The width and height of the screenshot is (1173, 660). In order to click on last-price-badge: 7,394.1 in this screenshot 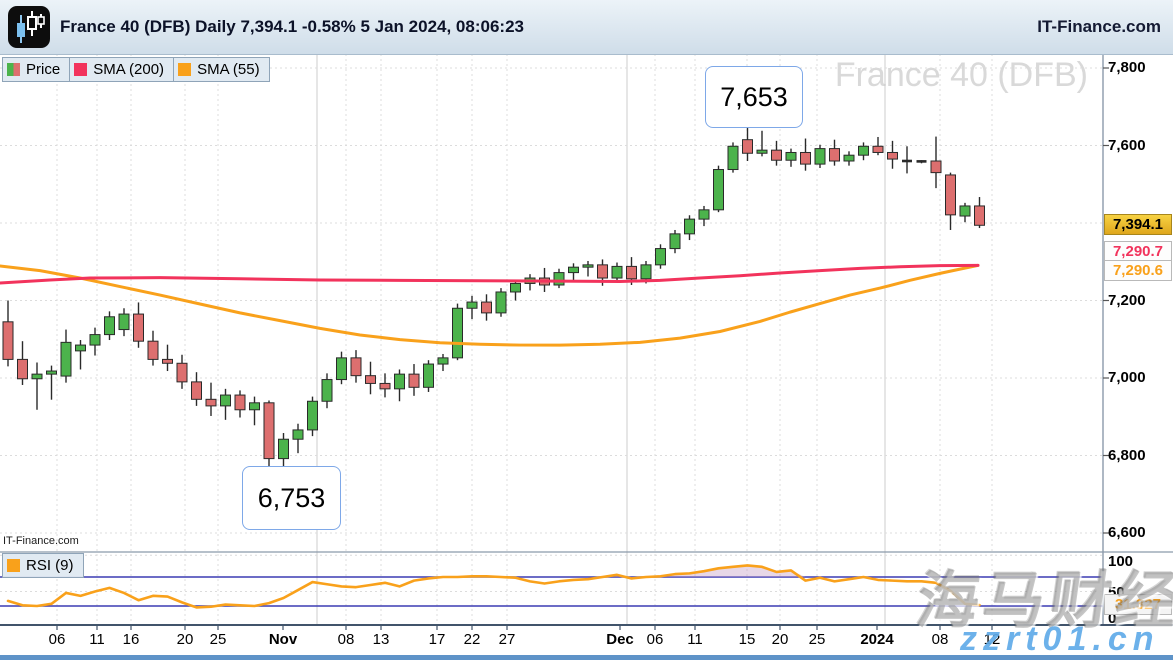, I will do `click(1138, 225)`.